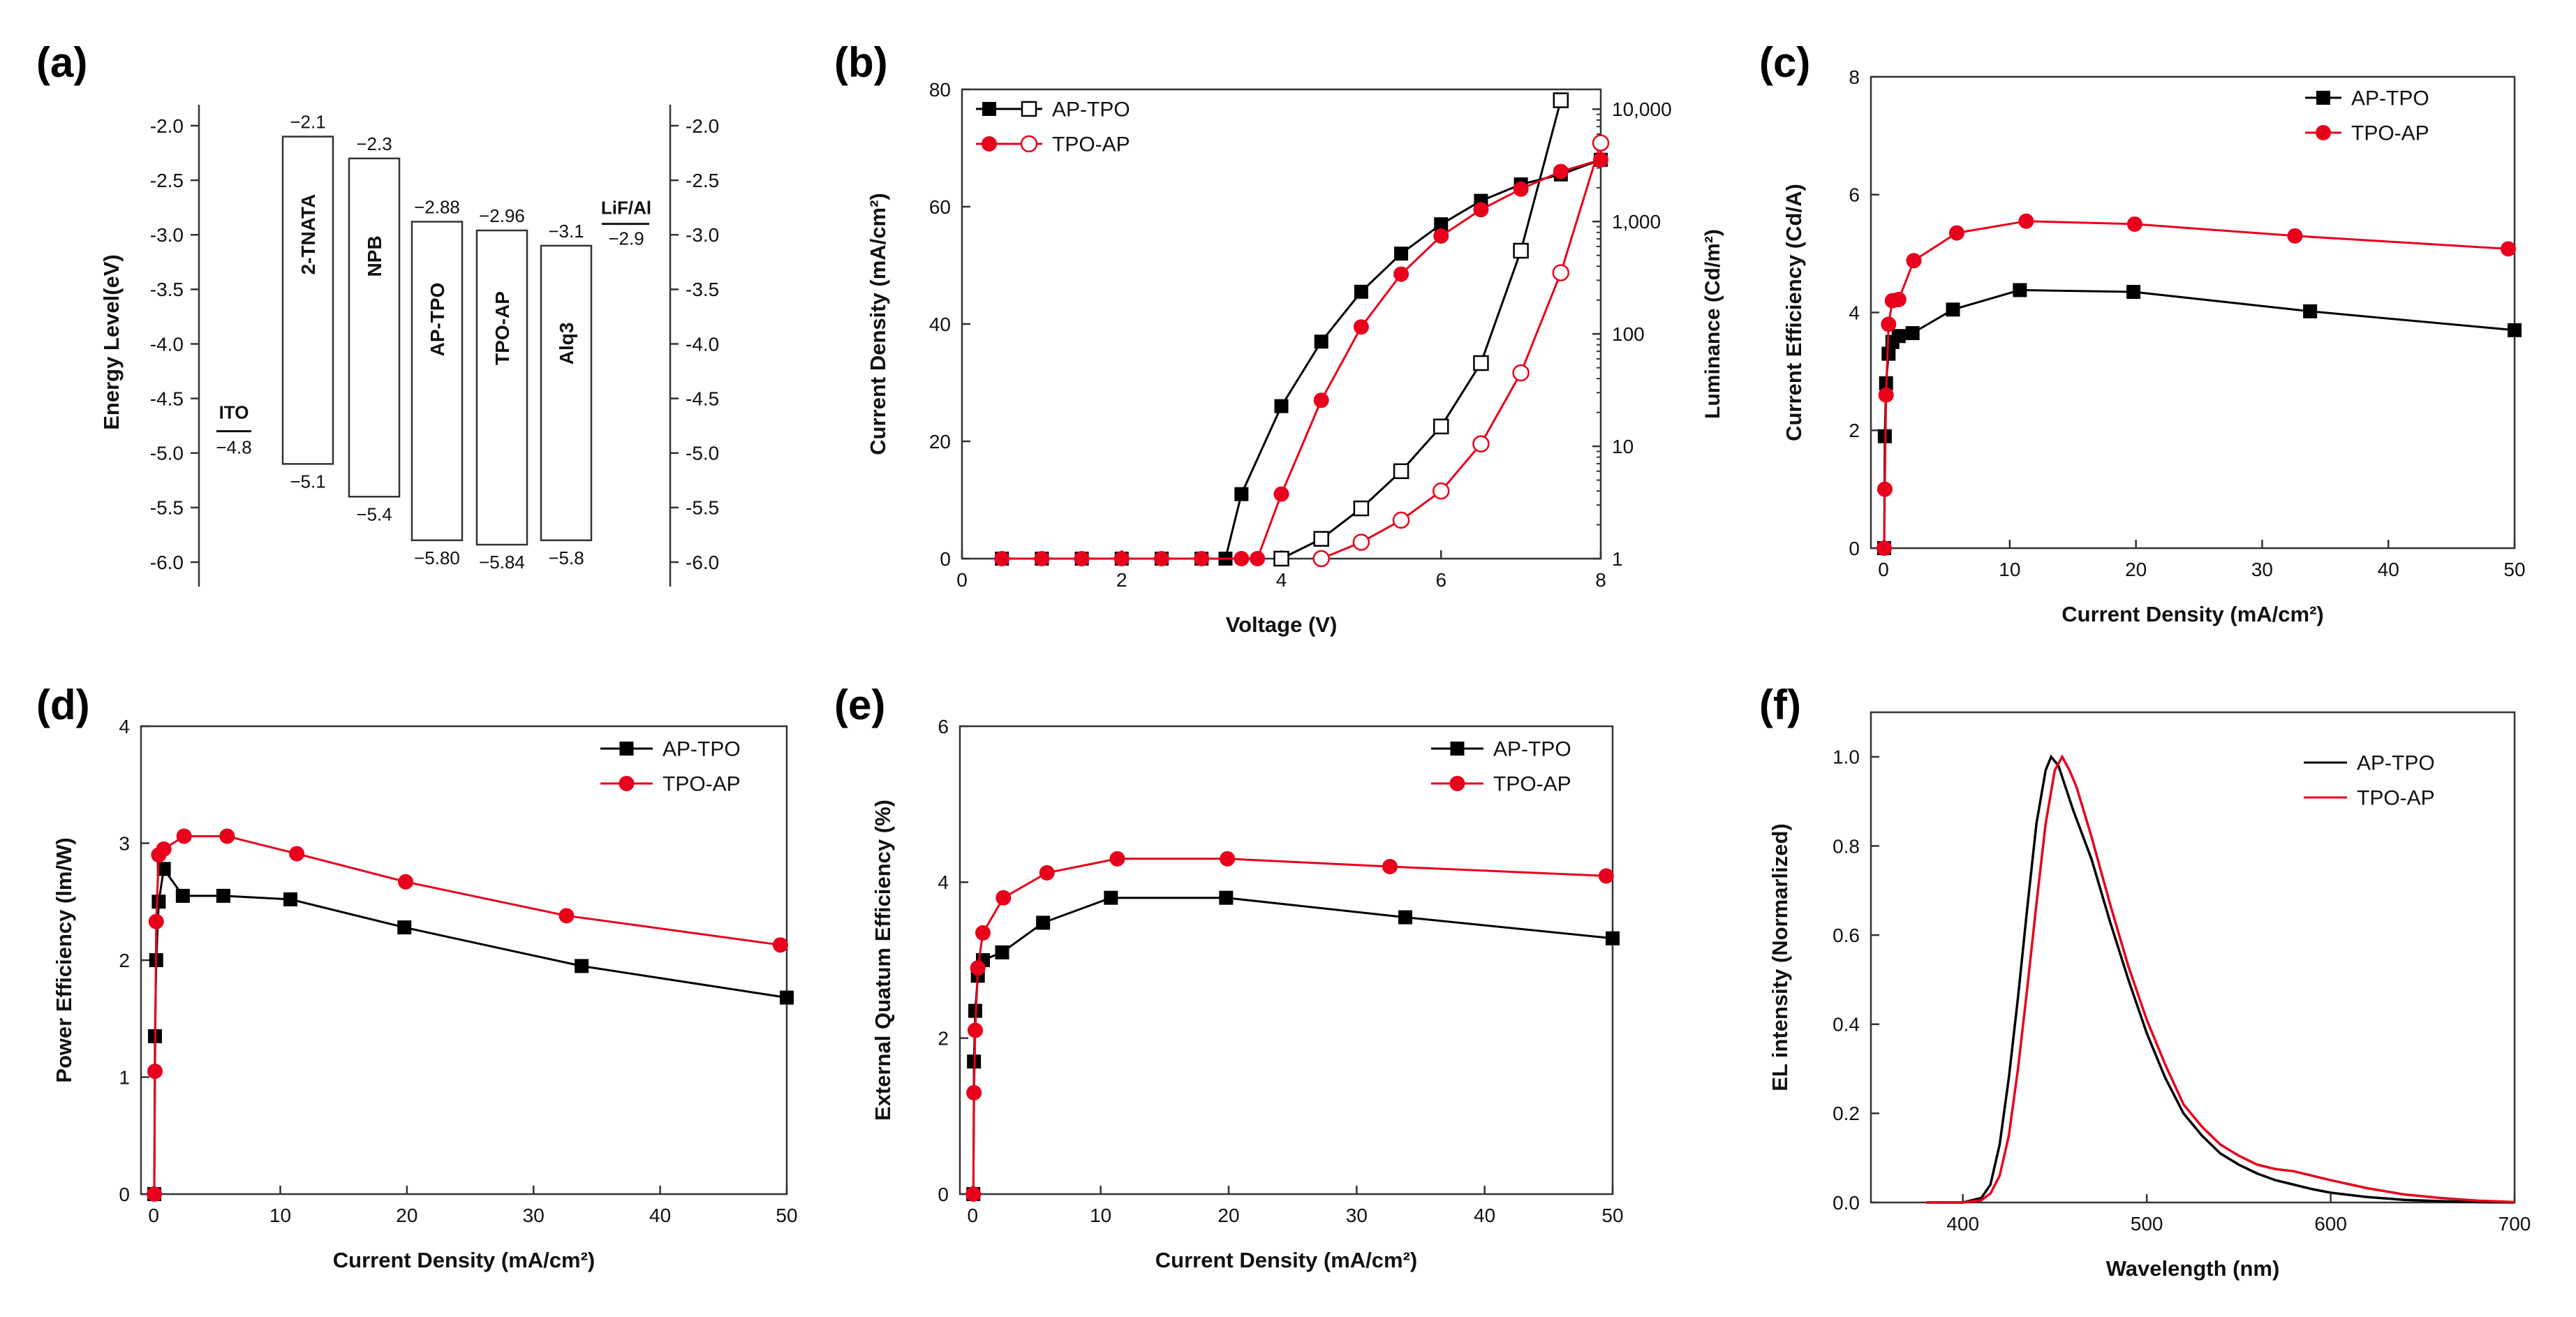 The image size is (2576, 1317). Describe the element at coordinates (702, 398) in the screenshot. I see `y-tick-label-right: -4.5` at that location.